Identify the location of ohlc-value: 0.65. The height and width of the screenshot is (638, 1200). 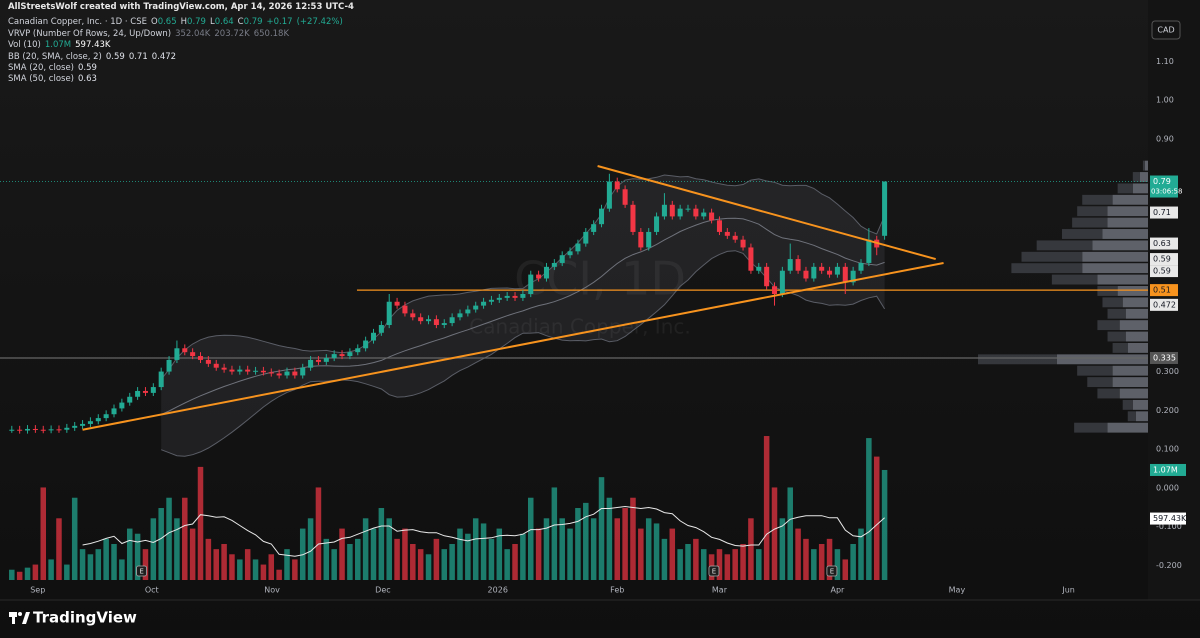
(167, 22).